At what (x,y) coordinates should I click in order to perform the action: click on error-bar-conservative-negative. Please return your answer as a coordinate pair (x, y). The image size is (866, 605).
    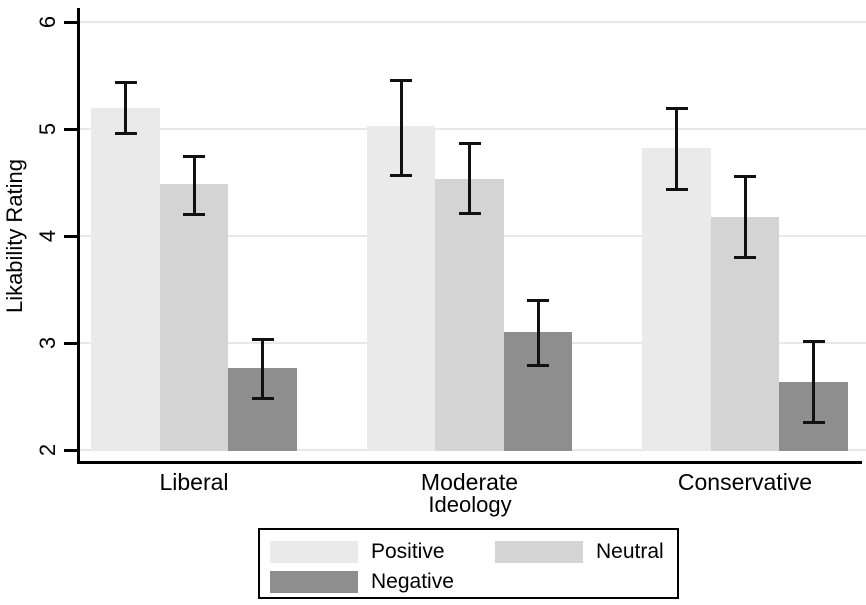
    Looking at the image, I should click on (813, 382).